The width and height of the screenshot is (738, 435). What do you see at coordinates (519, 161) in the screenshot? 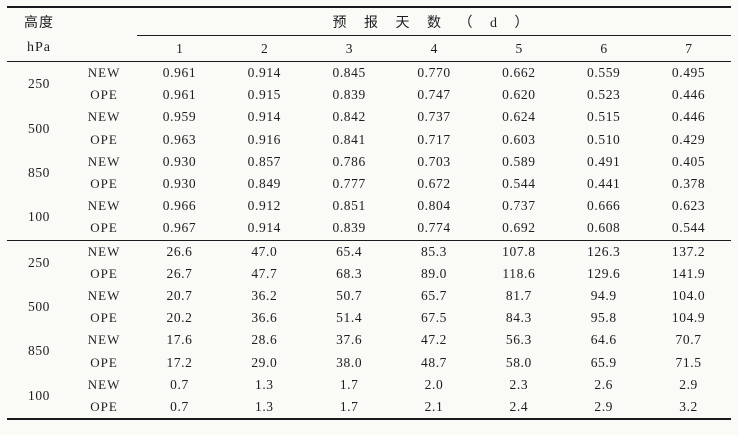
I see `value-cell: 0.589` at bounding box center [519, 161].